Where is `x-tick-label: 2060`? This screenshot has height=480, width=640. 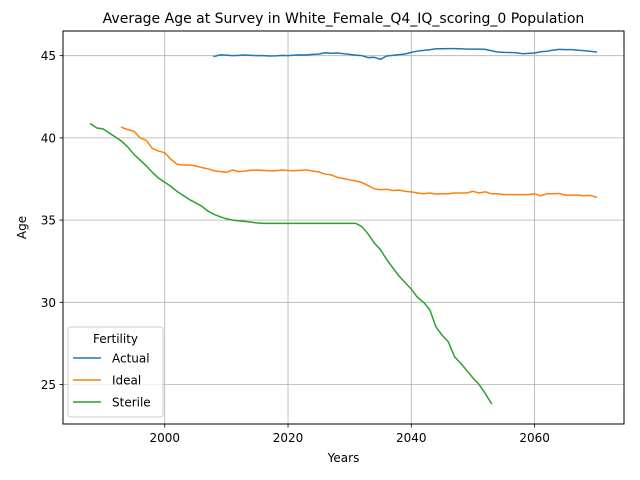 x-tick-label: 2060 is located at coordinates (534, 438).